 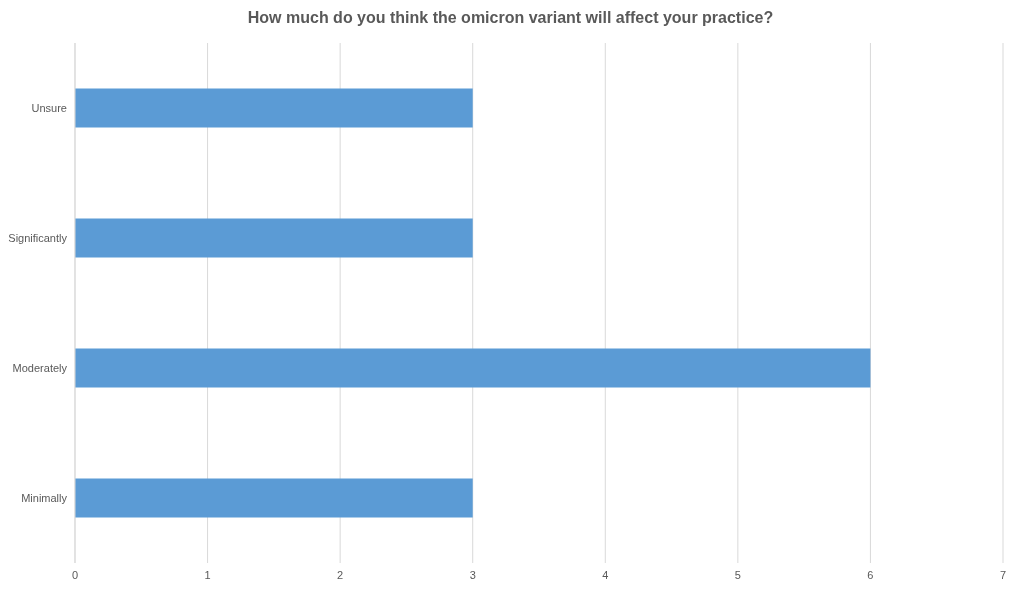 I want to click on y-tick-label: Unsure, so click(x=49, y=107).